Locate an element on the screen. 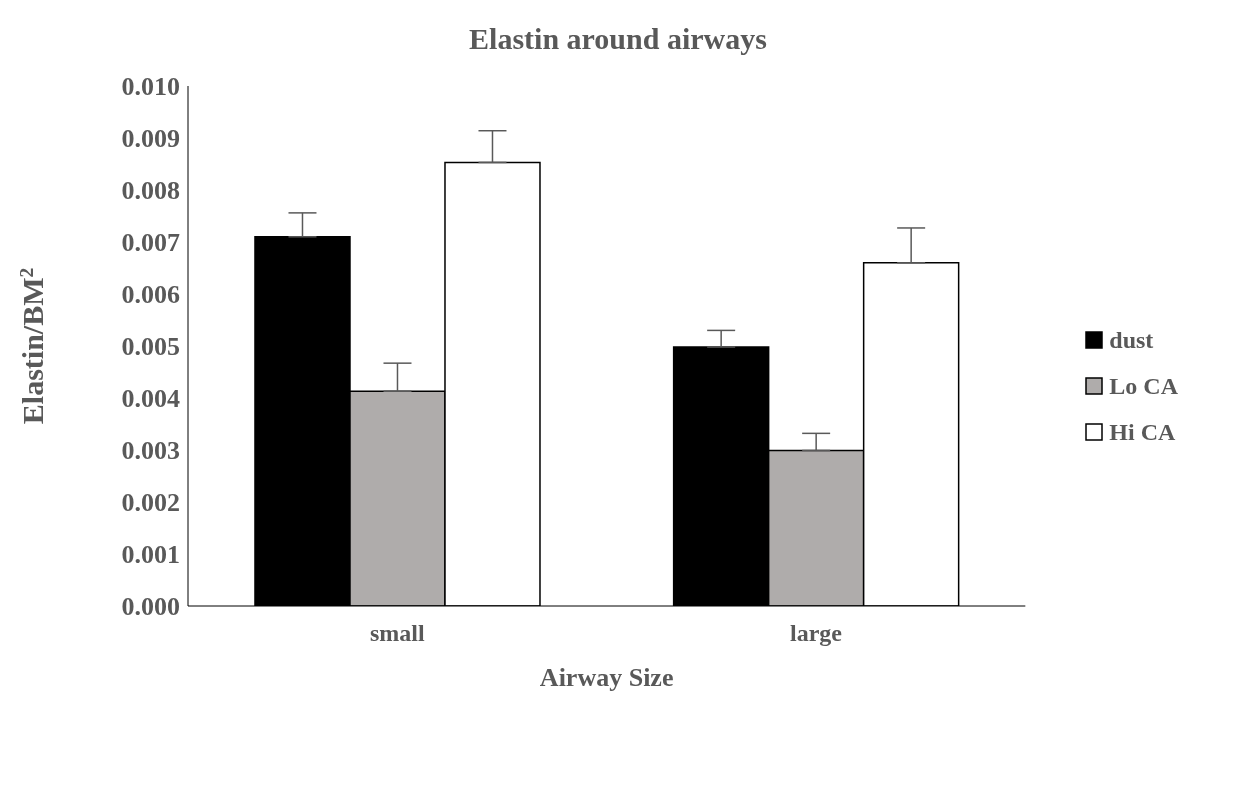  y-tick-label: 0.006 is located at coordinates (150, 295).